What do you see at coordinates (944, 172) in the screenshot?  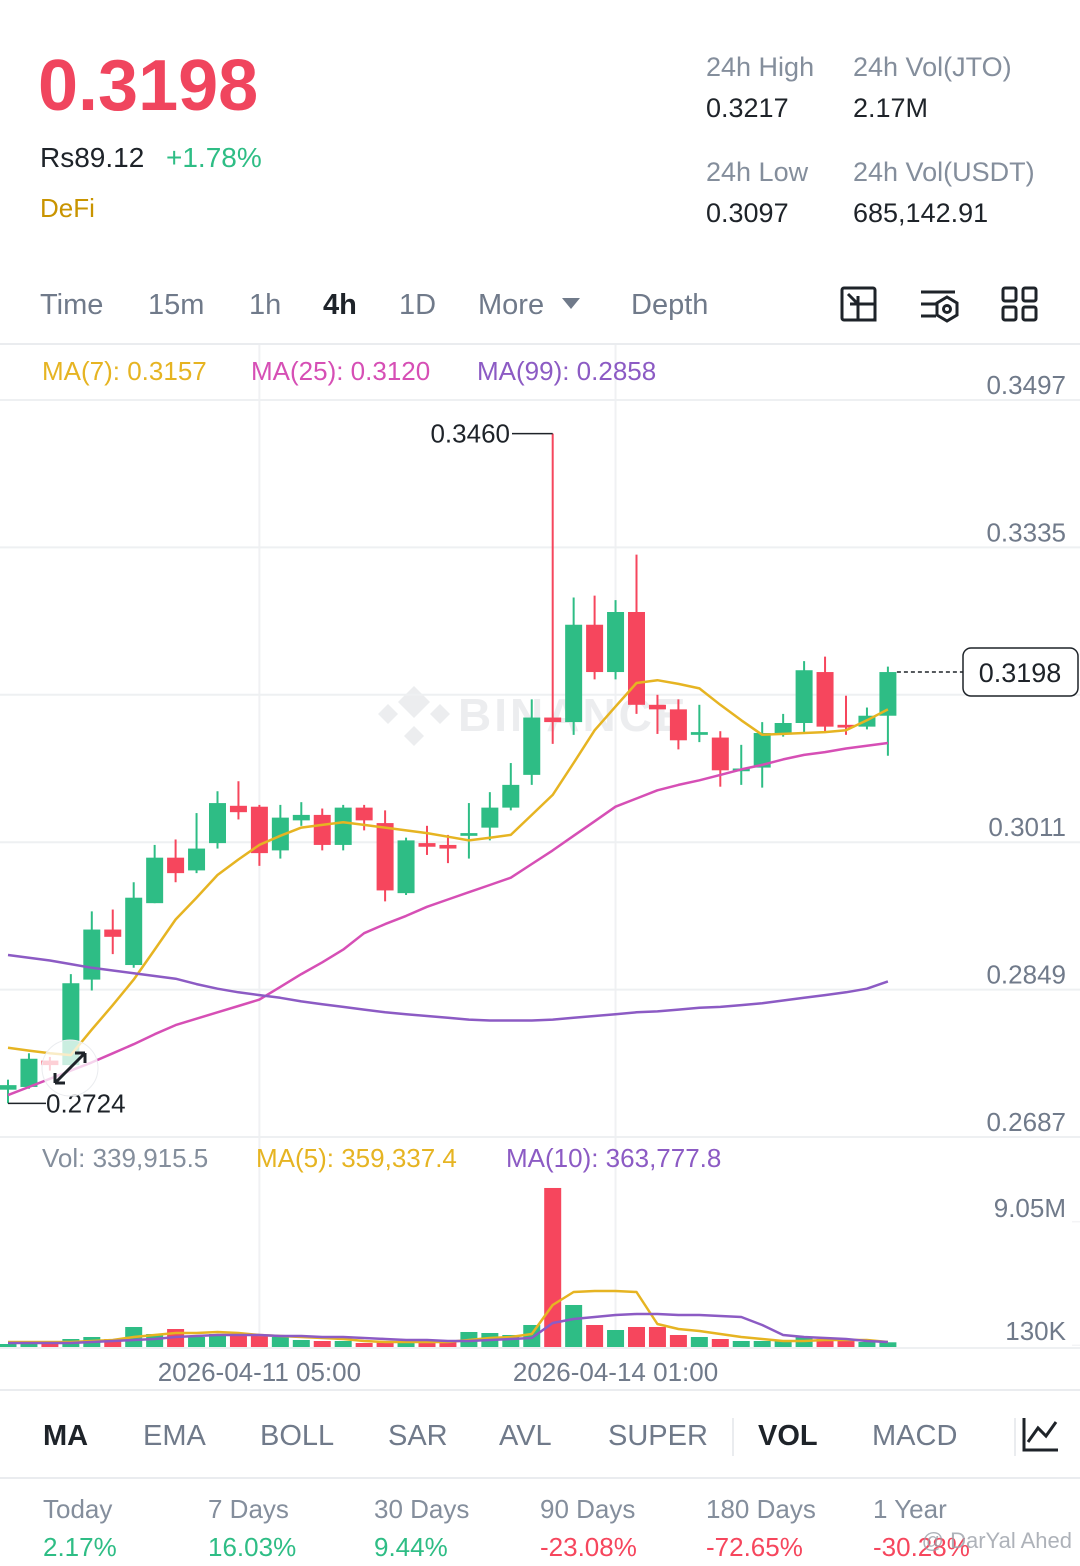 I see `stat-label: 24h Vol(USDT)` at bounding box center [944, 172].